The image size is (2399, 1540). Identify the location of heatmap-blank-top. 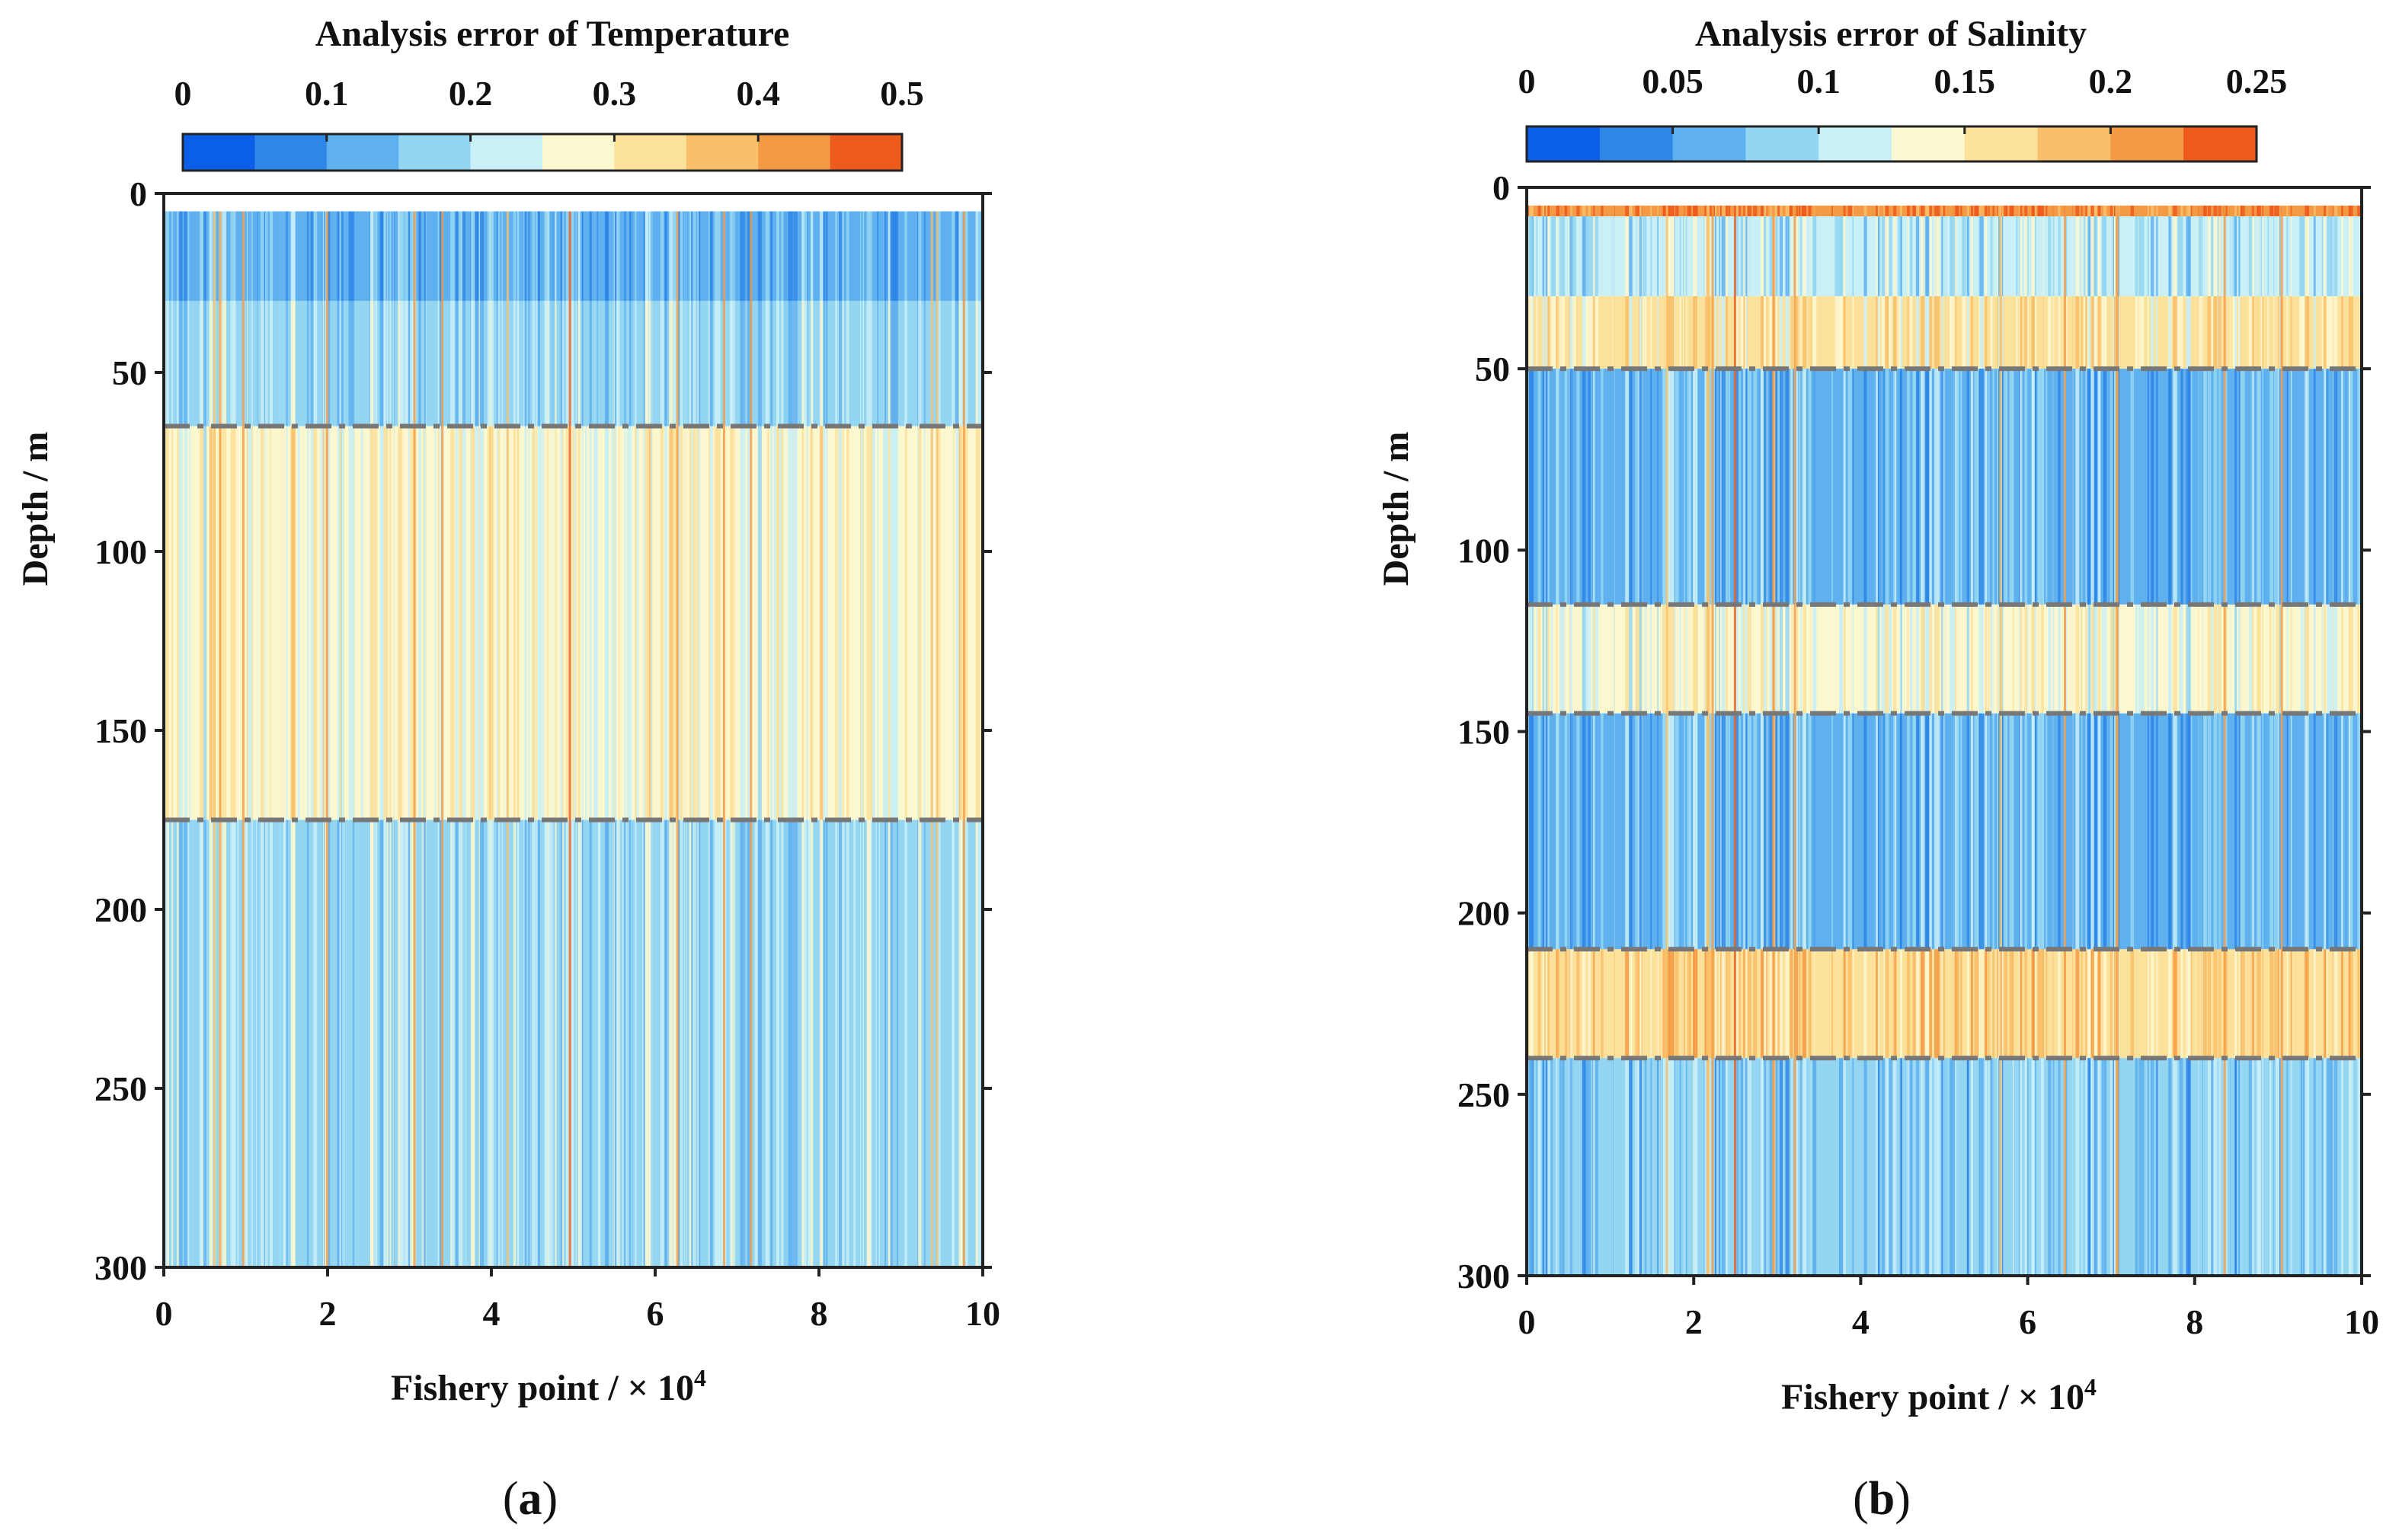
(573, 203).